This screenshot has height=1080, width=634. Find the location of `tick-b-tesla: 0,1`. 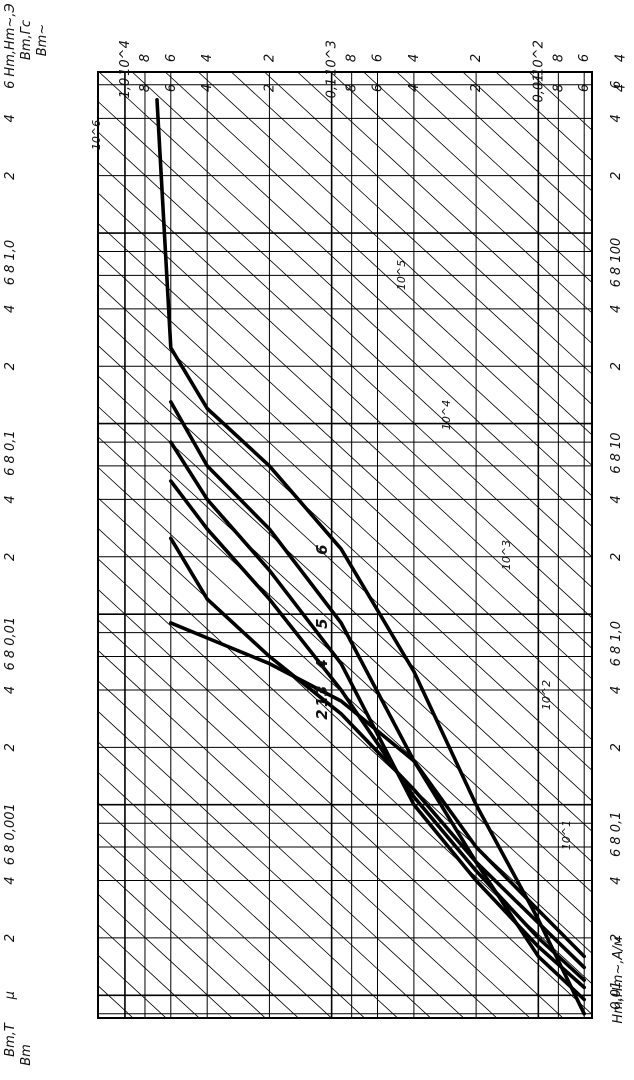

tick-b-tesla: 0,1 is located at coordinates (332, 88).